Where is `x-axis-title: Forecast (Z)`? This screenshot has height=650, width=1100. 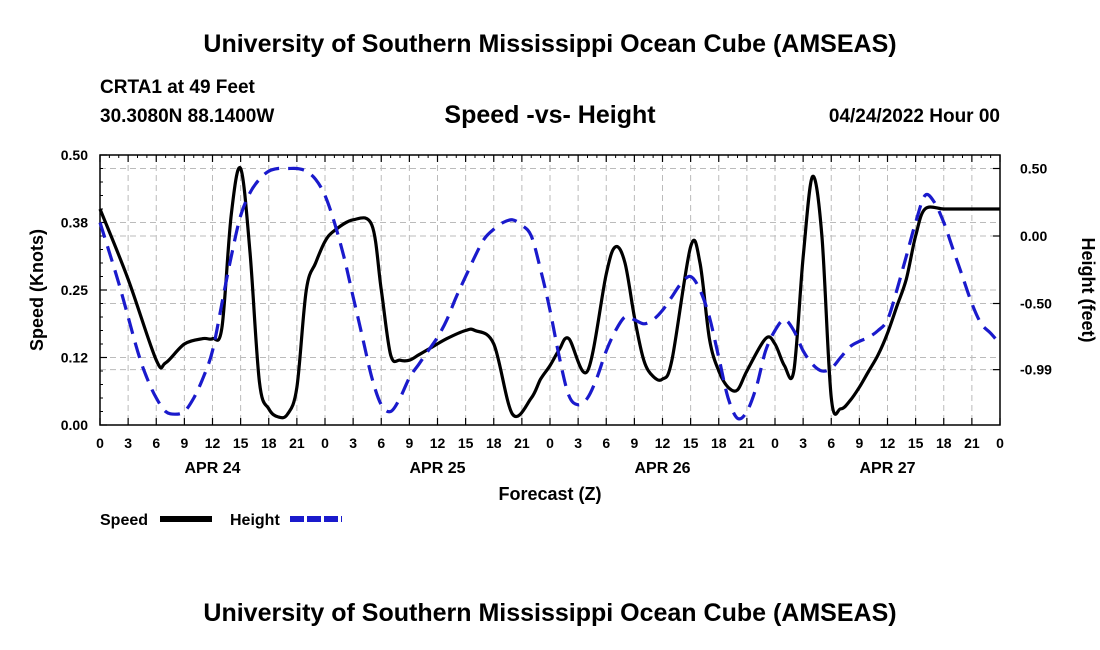
x-axis-title: Forecast (Z) is located at coordinates (549, 494).